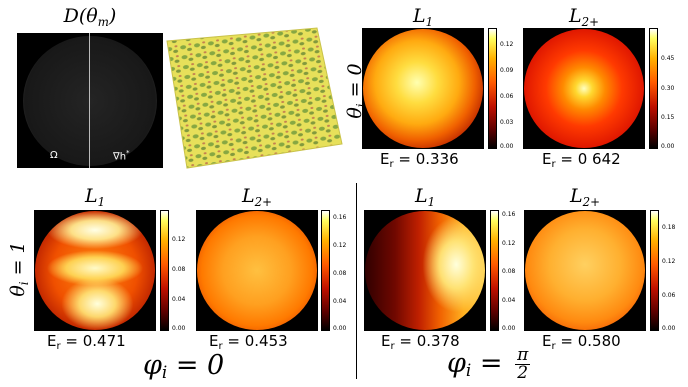 This screenshot has width=688, height=387. Describe the element at coordinates (164, 270) in the screenshot. I see `panel-3-colorbar` at that location.